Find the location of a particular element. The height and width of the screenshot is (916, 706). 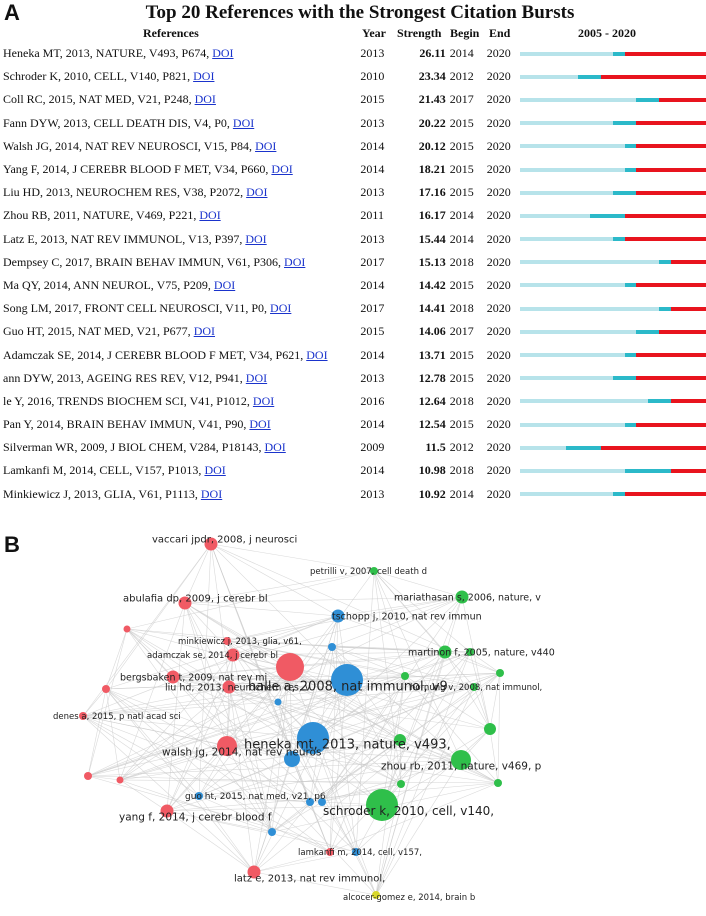

begin-cell: 2018 is located at coordinates (461, 400).